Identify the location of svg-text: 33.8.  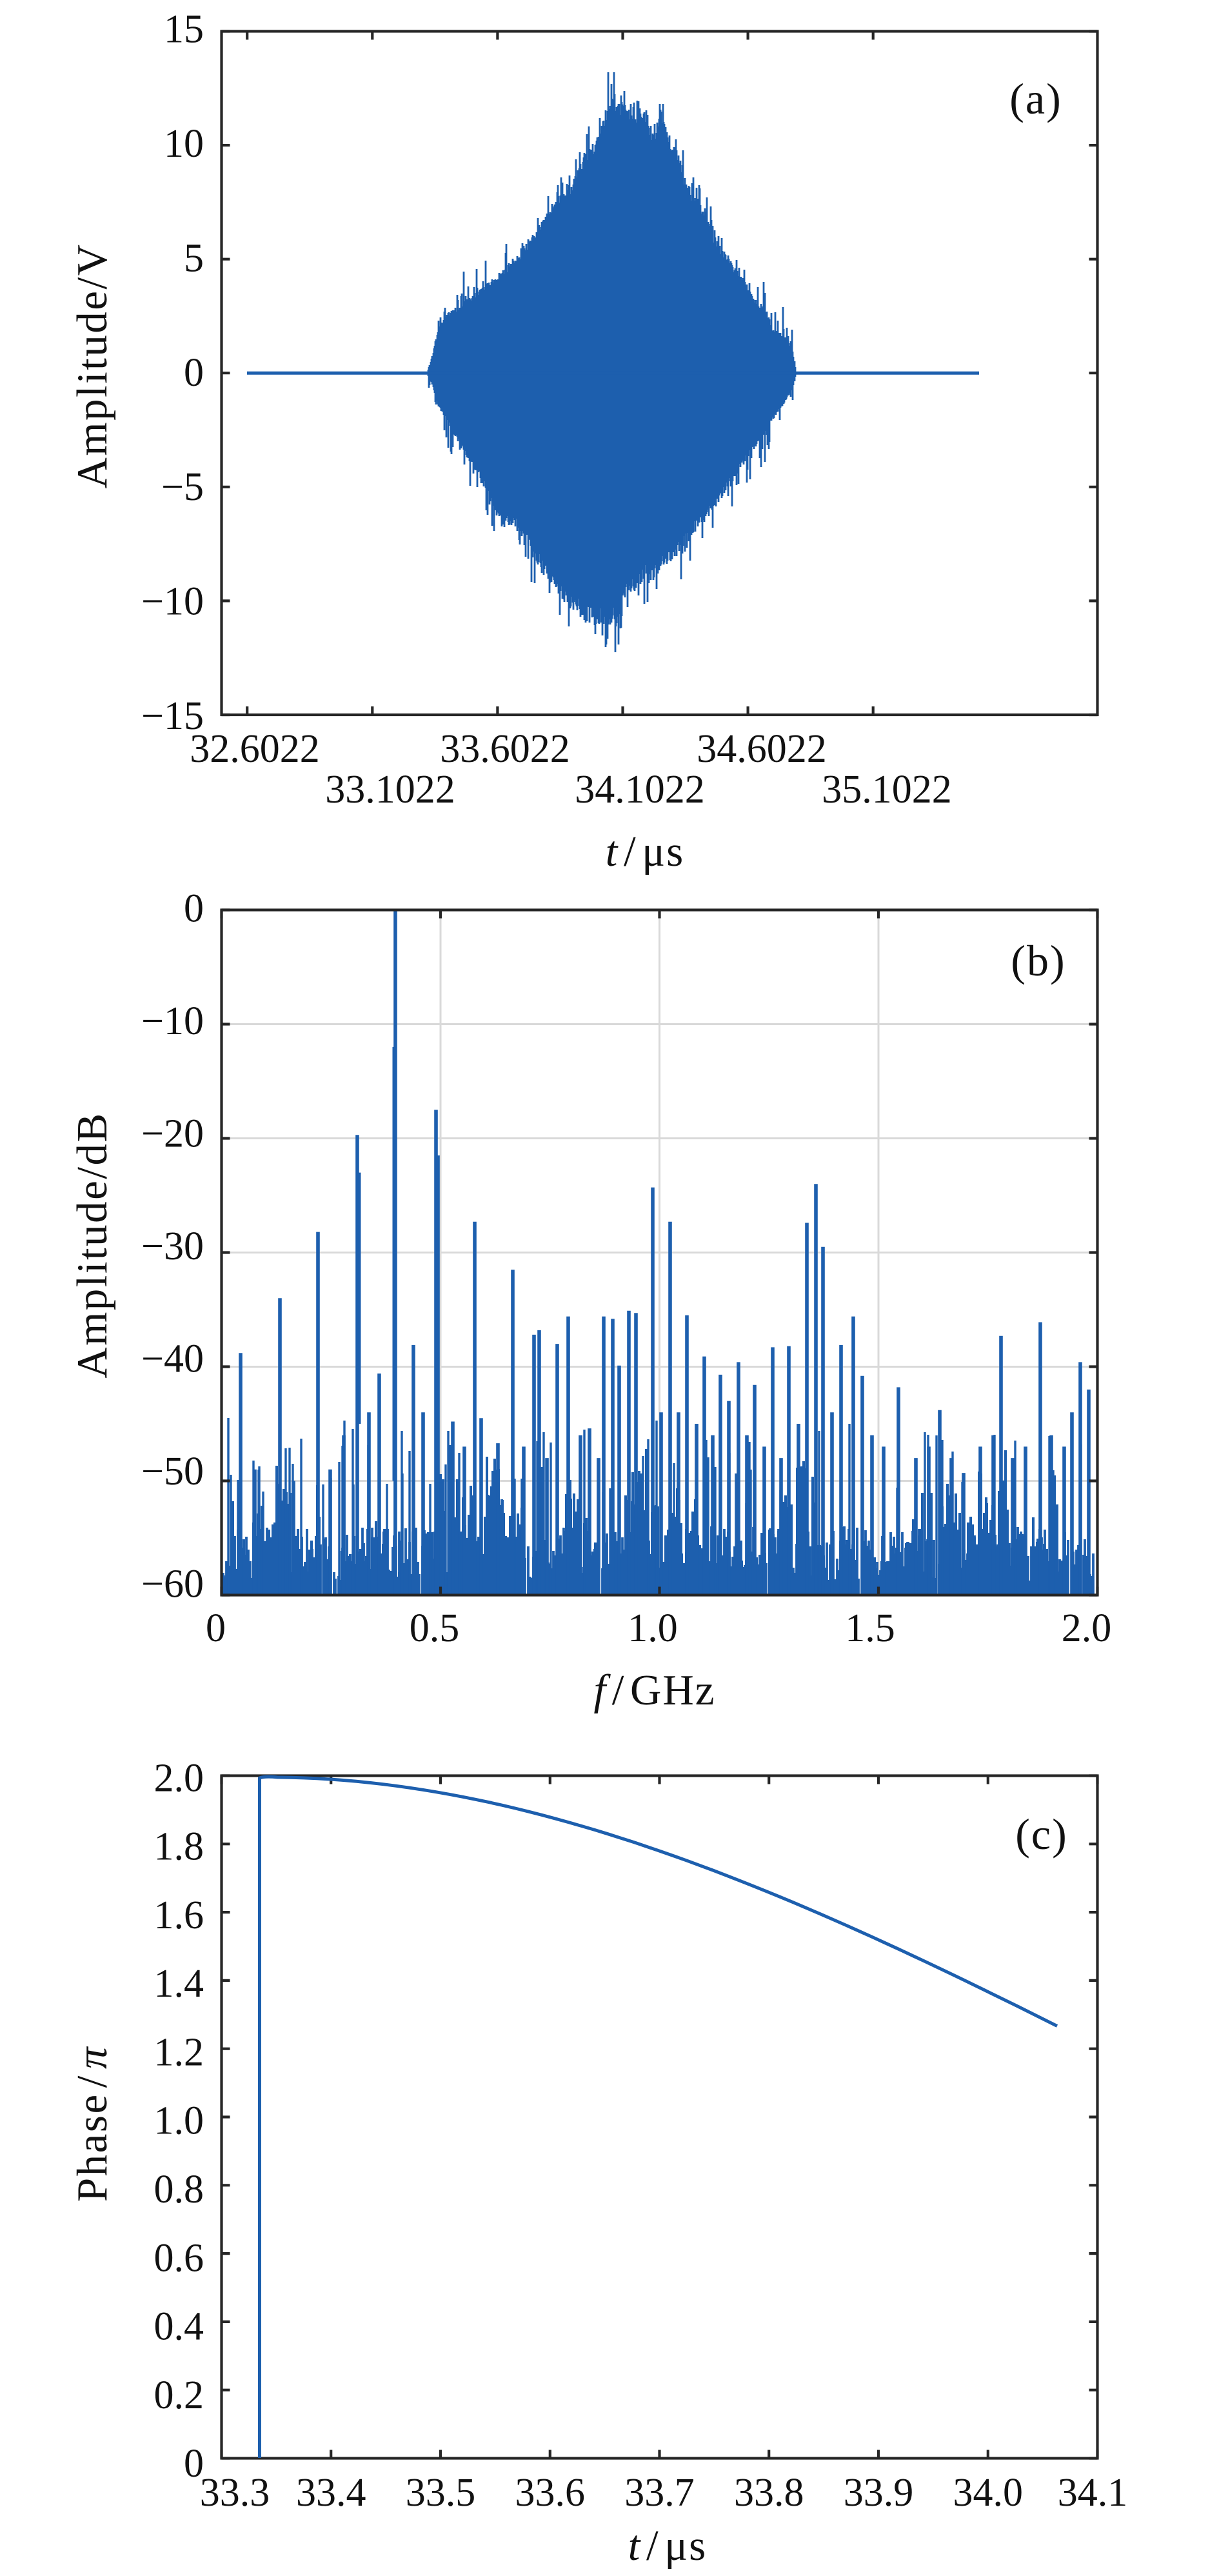
(769, 2493).